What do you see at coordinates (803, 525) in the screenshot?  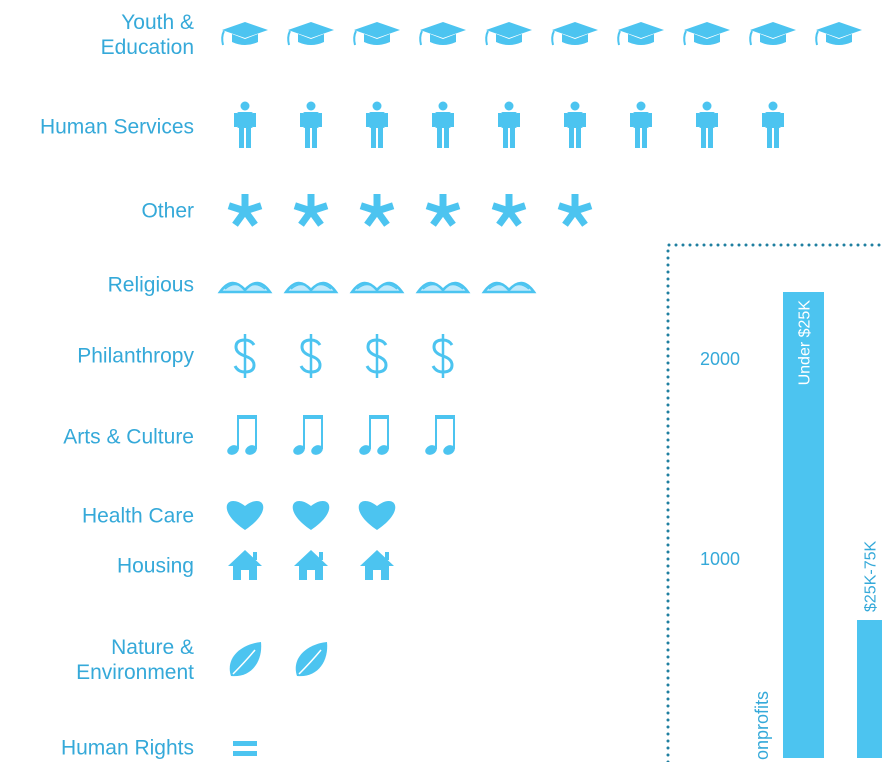 I see `bar` at bounding box center [803, 525].